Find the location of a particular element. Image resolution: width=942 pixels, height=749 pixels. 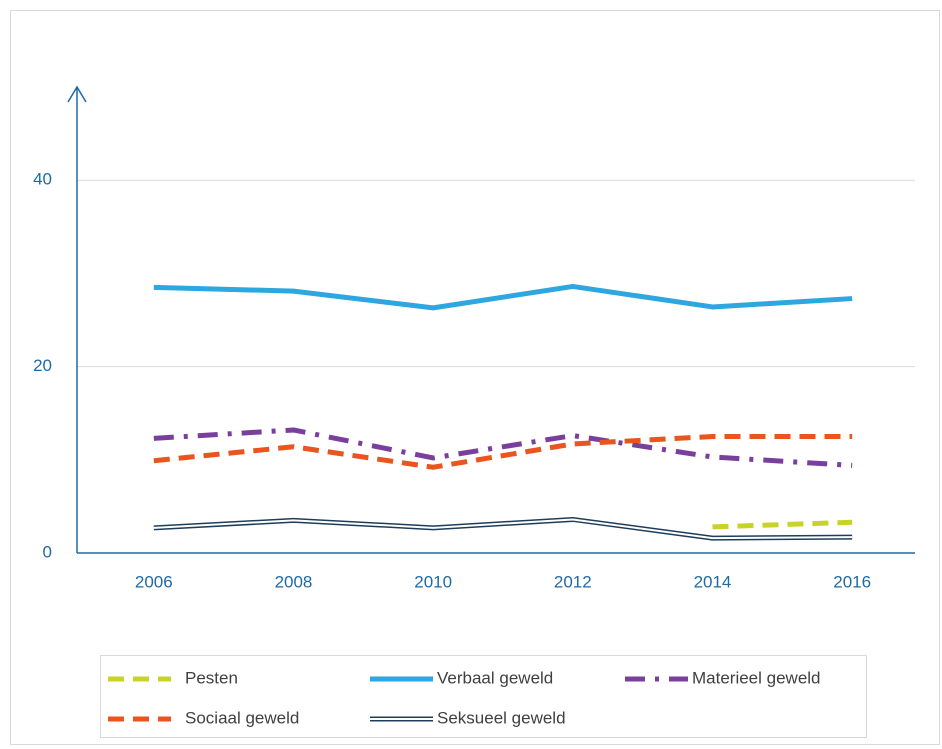

legend-label: Seksueel geweld is located at coordinates (501, 717).